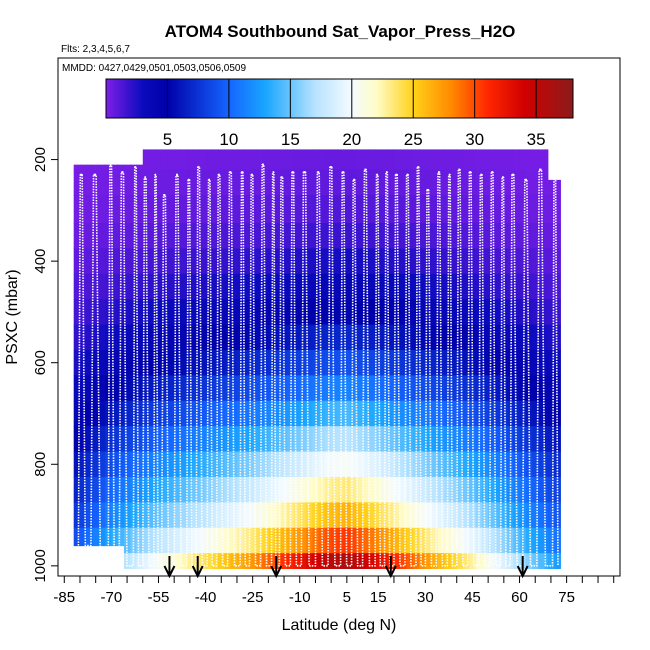  Describe the element at coordinates (64, 597) in the screenshot. I see `x-tick-label: -85` at that location.